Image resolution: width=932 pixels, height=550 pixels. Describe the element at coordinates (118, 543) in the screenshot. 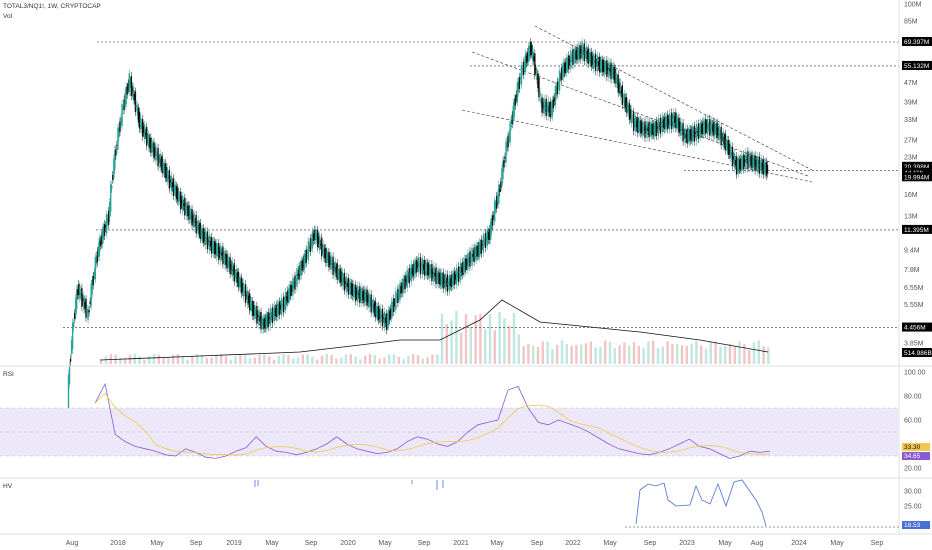

I see `time-tick: 2018` at that location.